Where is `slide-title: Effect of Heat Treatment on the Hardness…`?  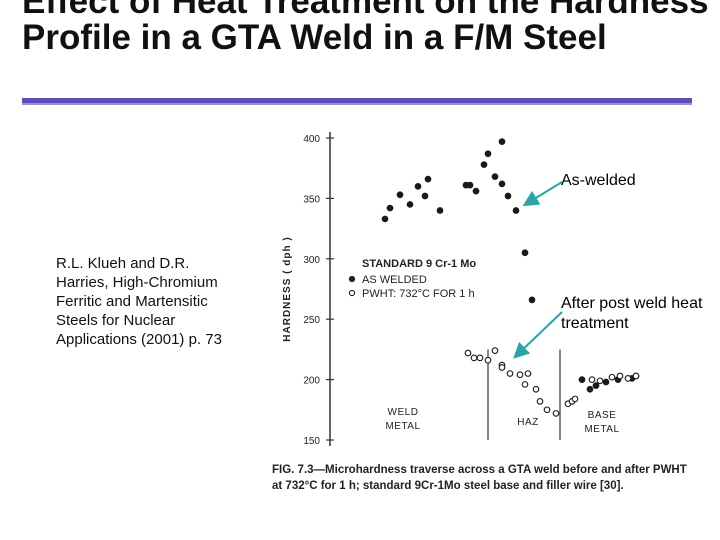
slide-title: Effect of Heat Treatment on the Hardness… is located at coordinates (365, 28).